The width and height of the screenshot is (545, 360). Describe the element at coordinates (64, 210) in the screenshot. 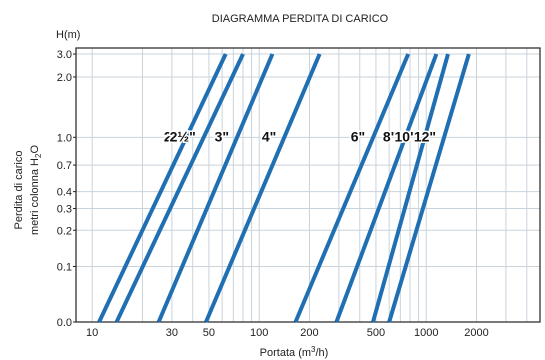

I see `y-tick-label: 0.3` at that location.